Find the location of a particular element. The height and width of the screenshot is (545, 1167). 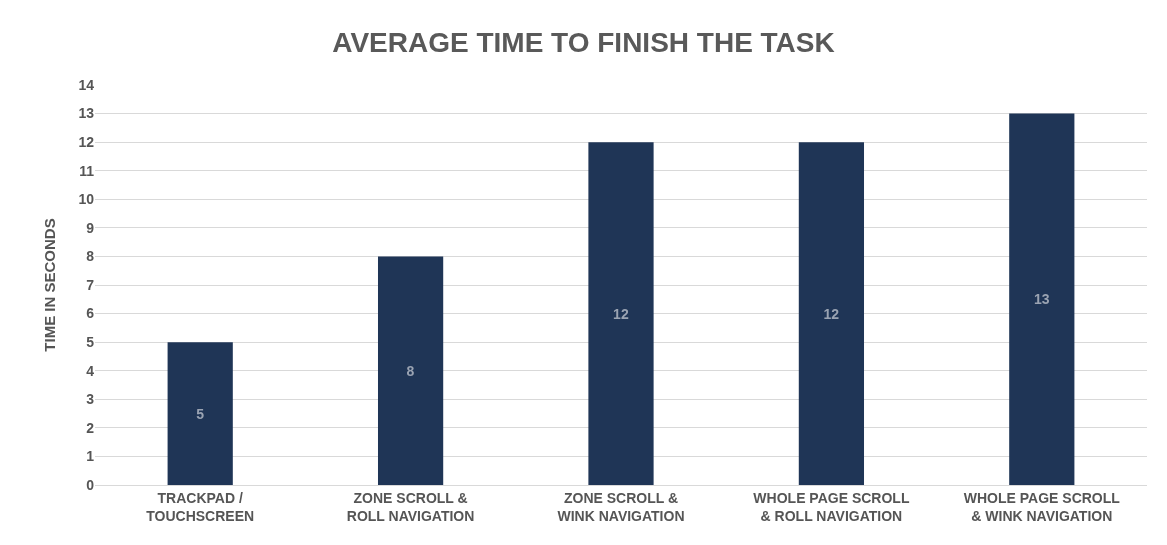

y-tick-label: 3 is located at coordinates (90, 399).